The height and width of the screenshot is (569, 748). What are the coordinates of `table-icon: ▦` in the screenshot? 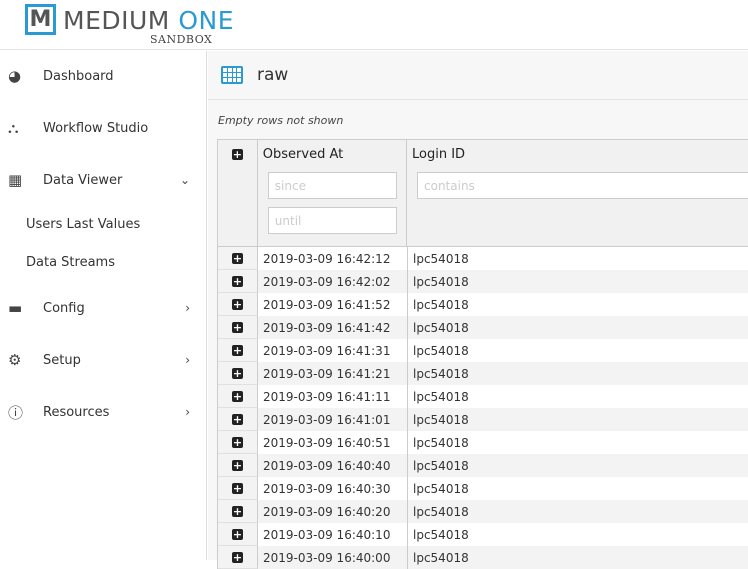 It's located at (15, 180).